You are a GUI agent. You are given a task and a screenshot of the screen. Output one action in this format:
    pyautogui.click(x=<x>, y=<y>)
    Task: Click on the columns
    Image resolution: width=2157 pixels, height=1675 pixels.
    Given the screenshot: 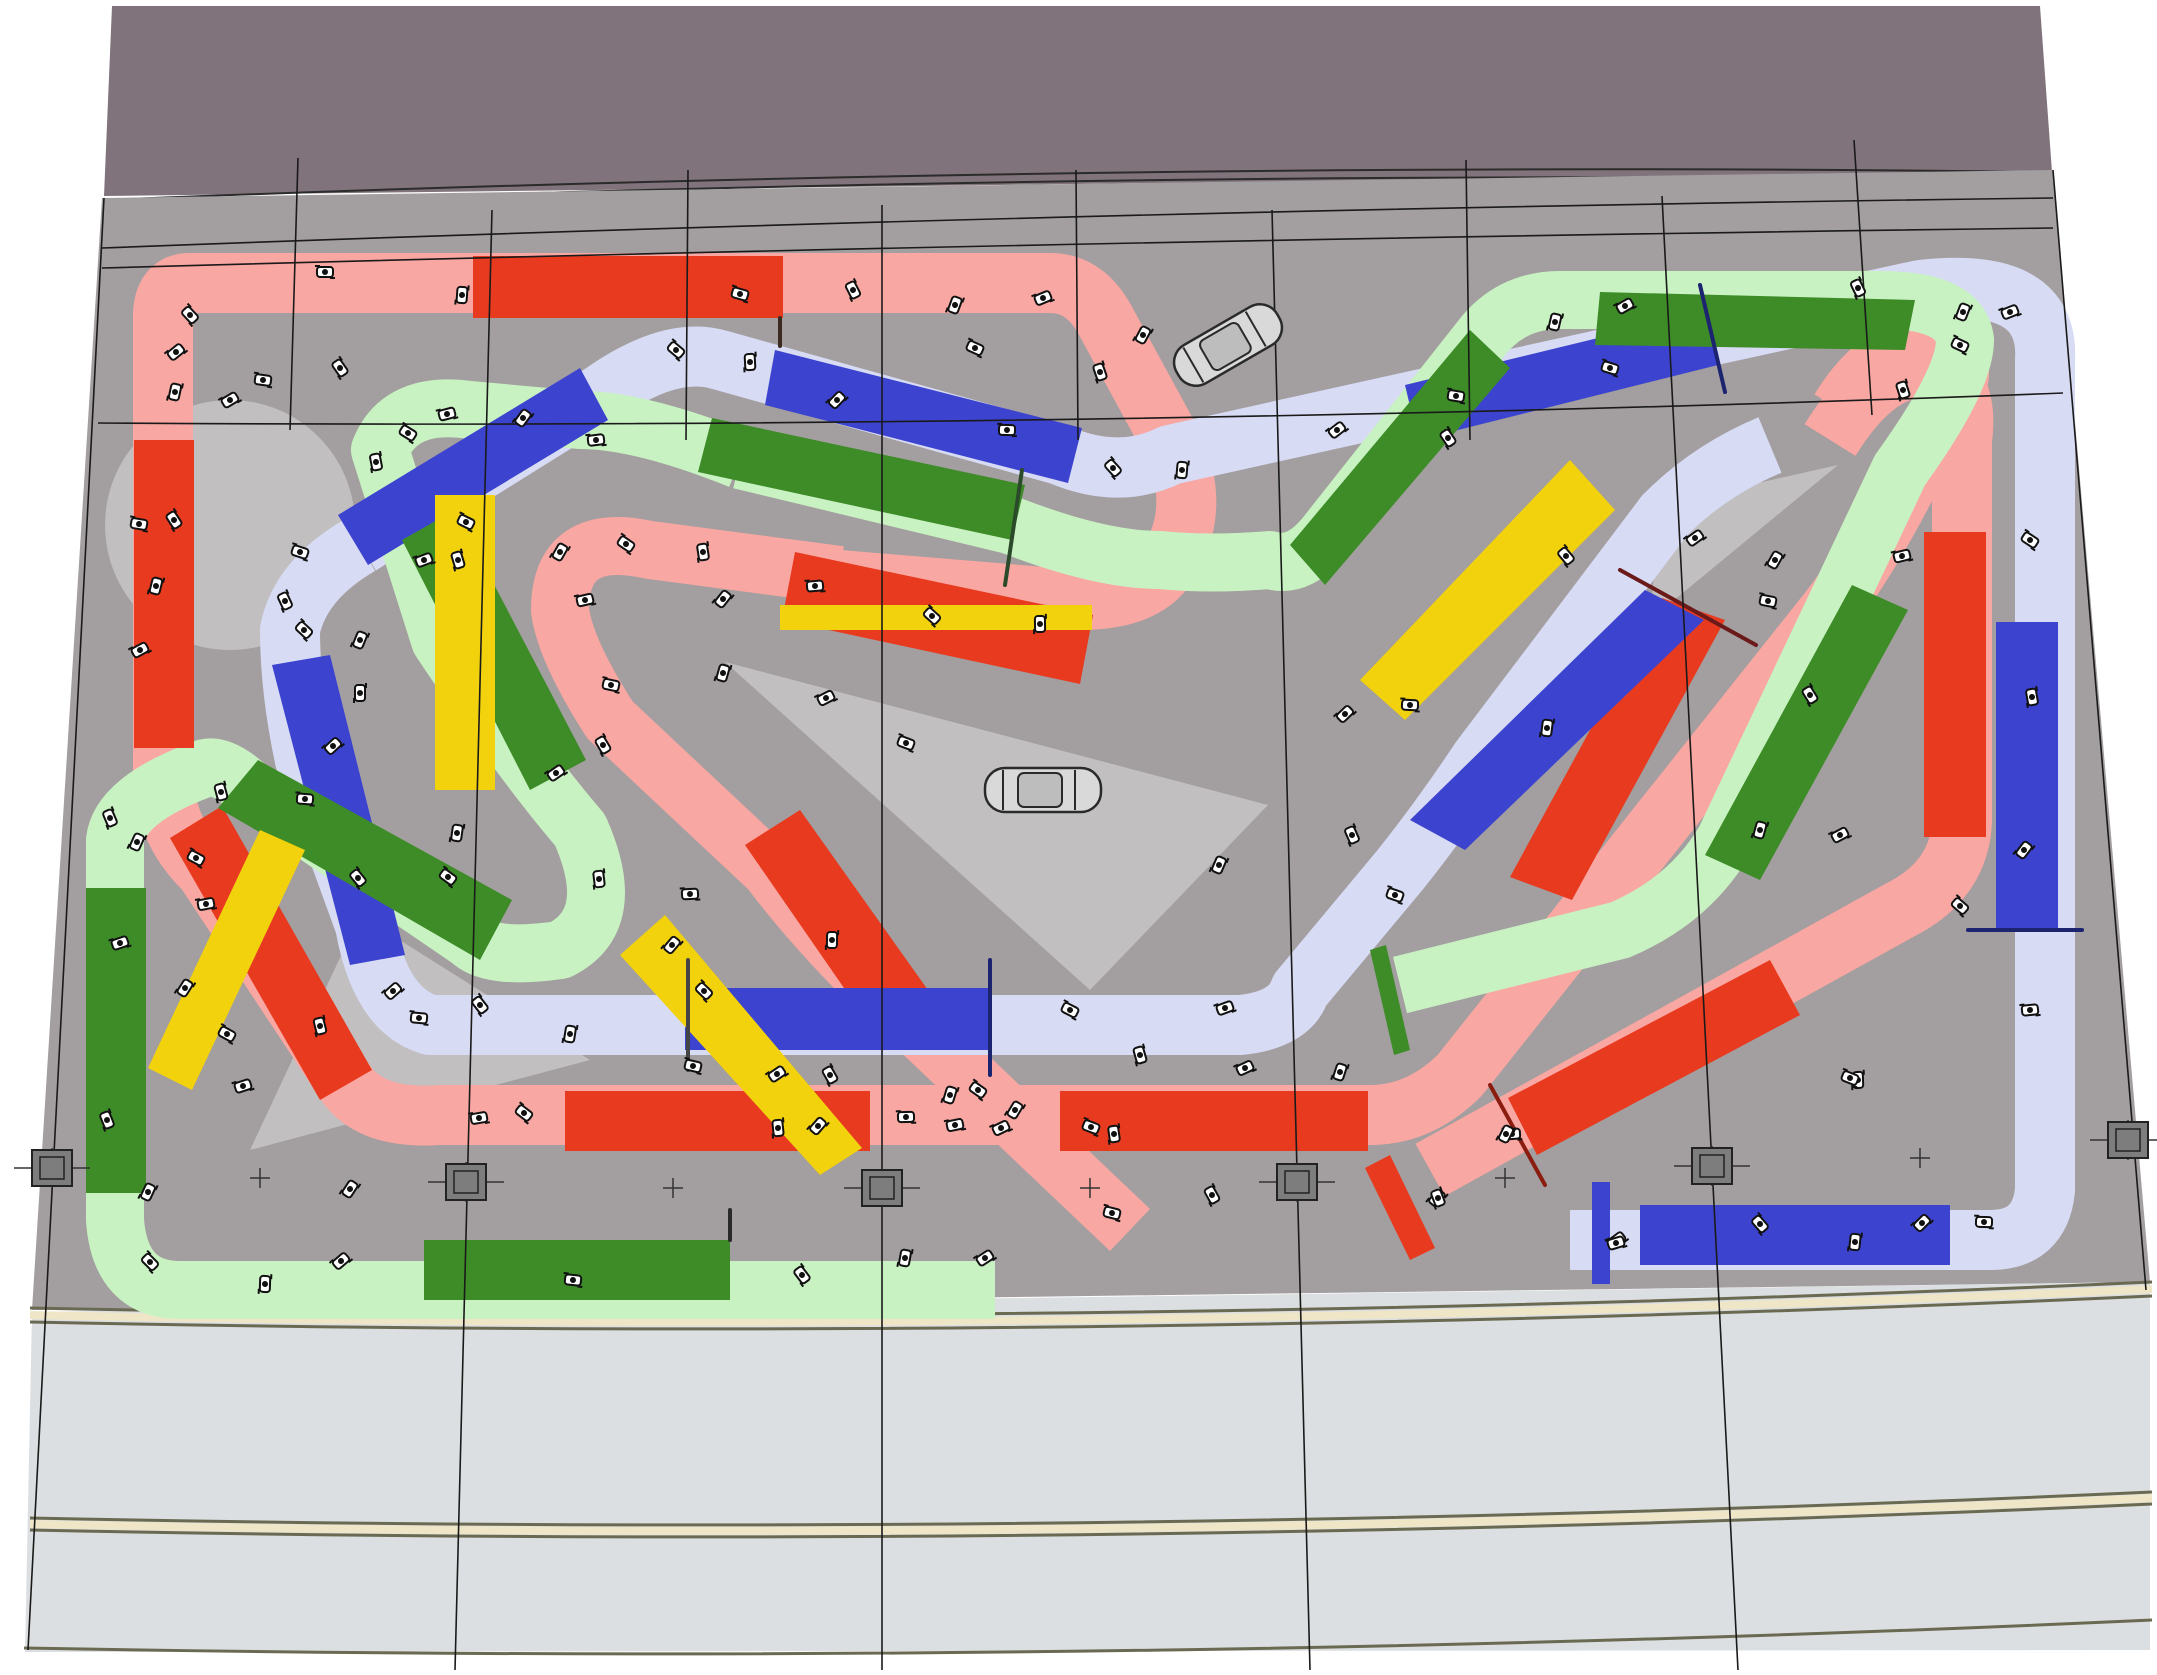 What is the action you would take?
    pyautogui.click(x=1085, y=1164)
    